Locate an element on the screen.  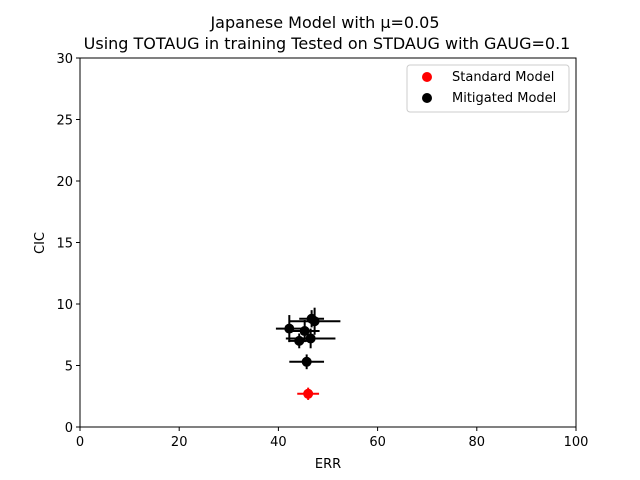
legend: Standard Model Mitigated Model is located at coordinates (488, 88).